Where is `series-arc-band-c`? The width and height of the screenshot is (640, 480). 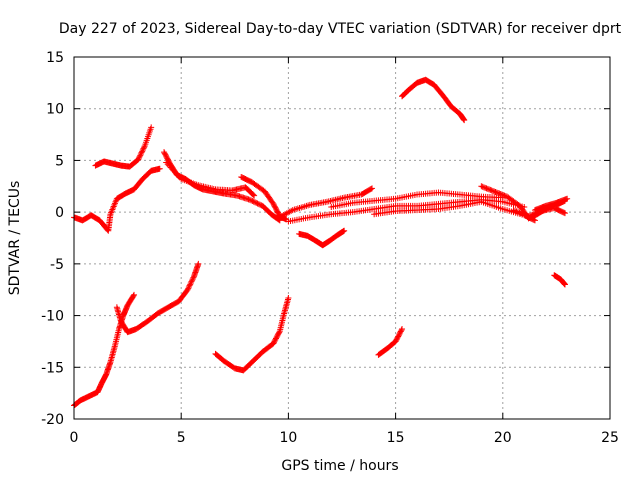 series-arc-band-c is located at coordinates (417, 199).